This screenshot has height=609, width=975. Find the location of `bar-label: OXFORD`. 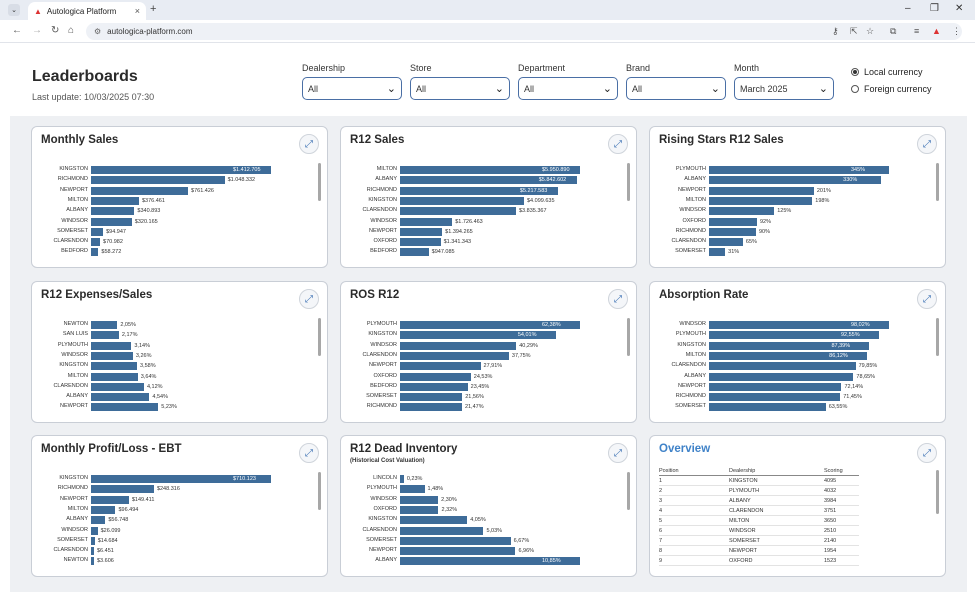

bar-label: OXFORD is located at coordinates (694, 220).